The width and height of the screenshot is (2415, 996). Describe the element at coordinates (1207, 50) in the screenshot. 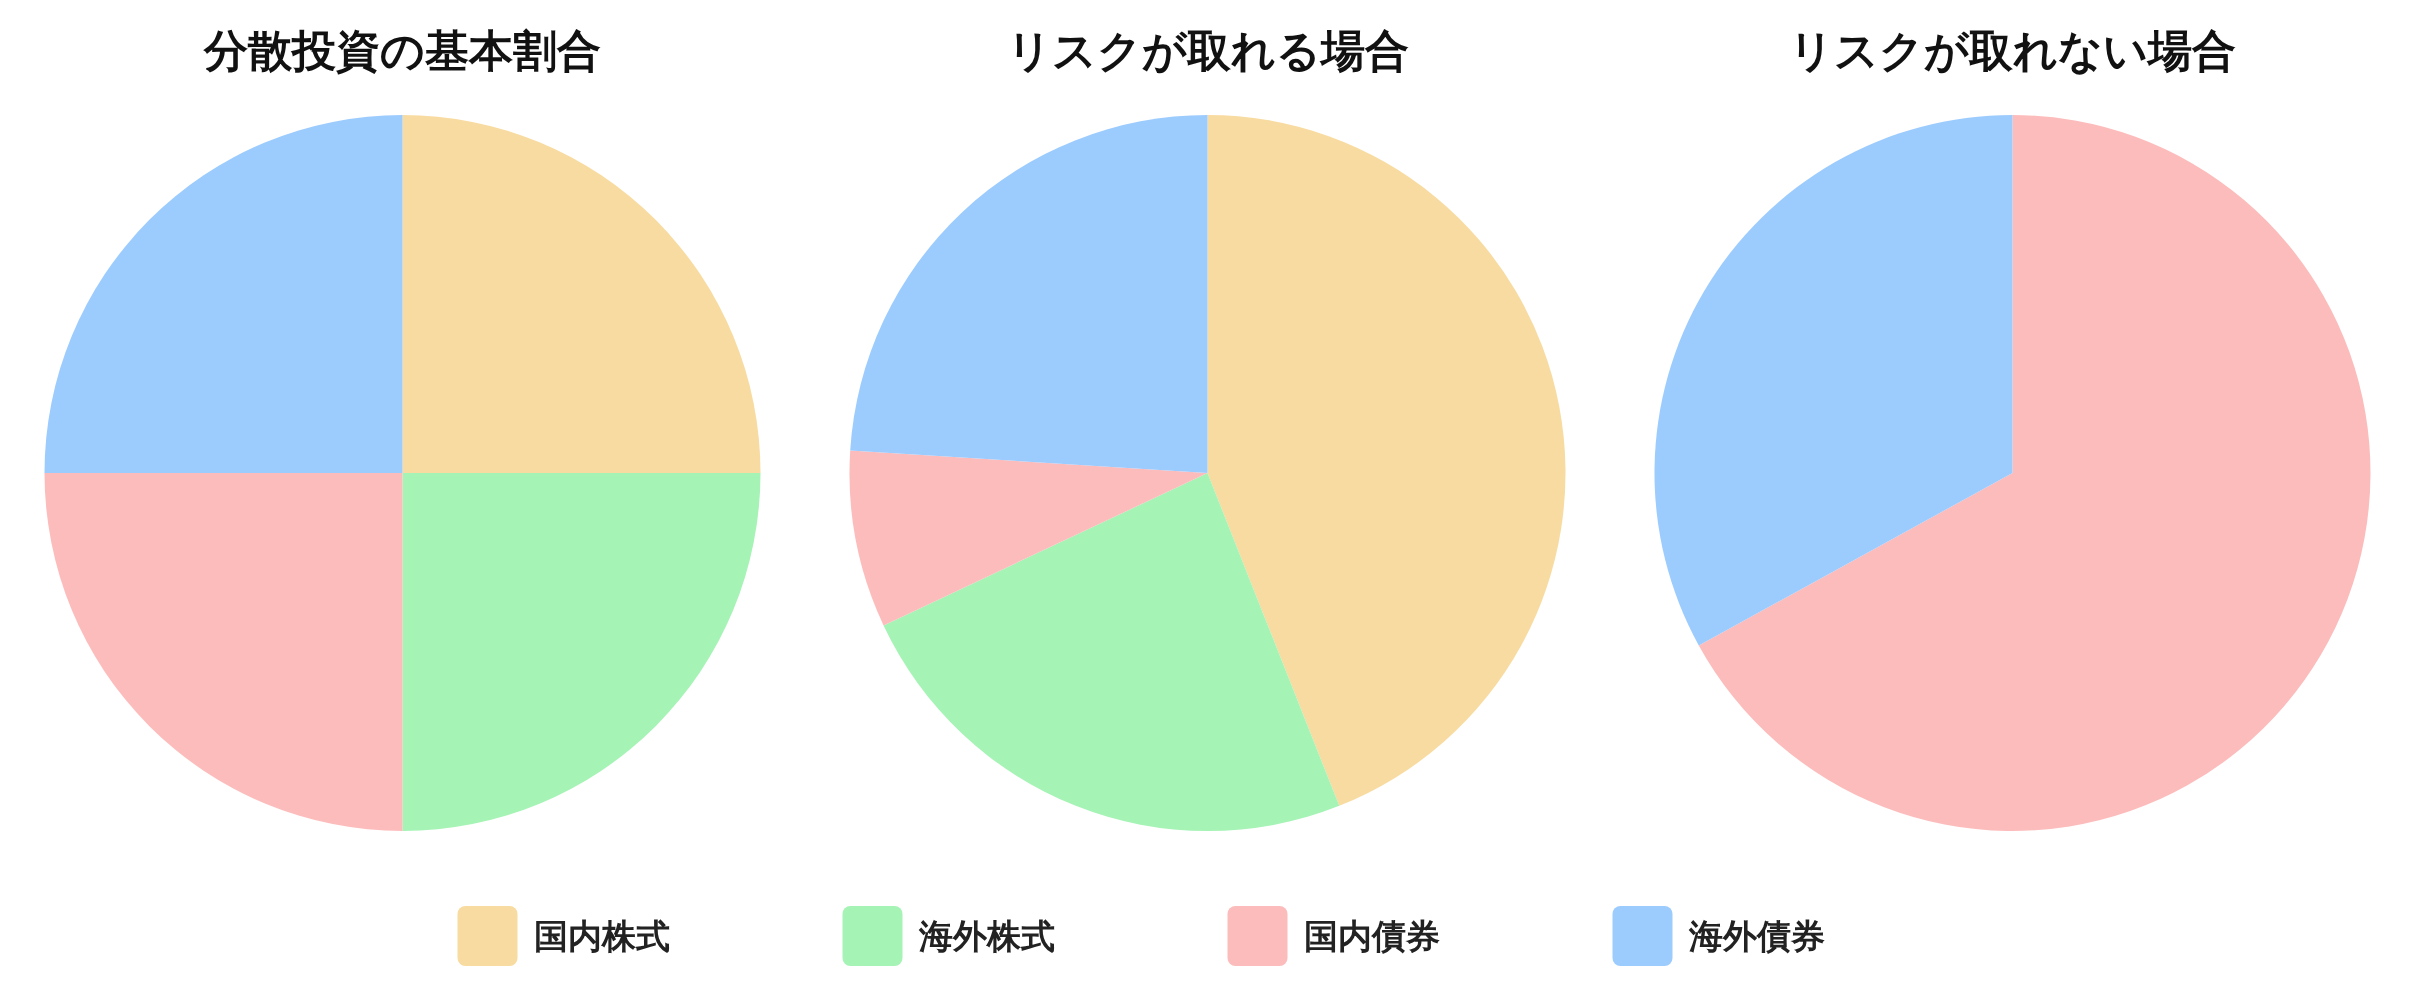

I see `slice-label: リスクが取れる場合` at that location.